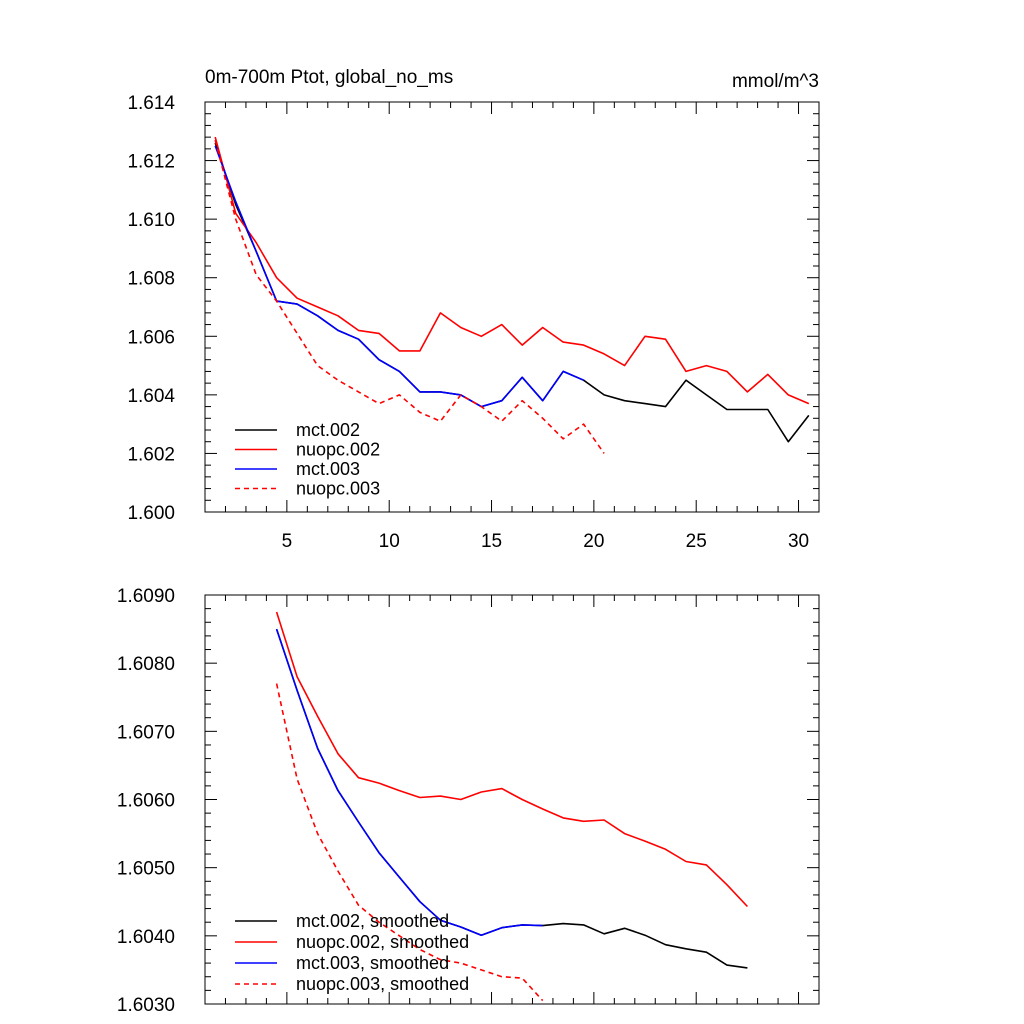 The width and height of the screenshot is (1024, 1024). I want to click on legend-label: nuopc.003, so click(338, 489).